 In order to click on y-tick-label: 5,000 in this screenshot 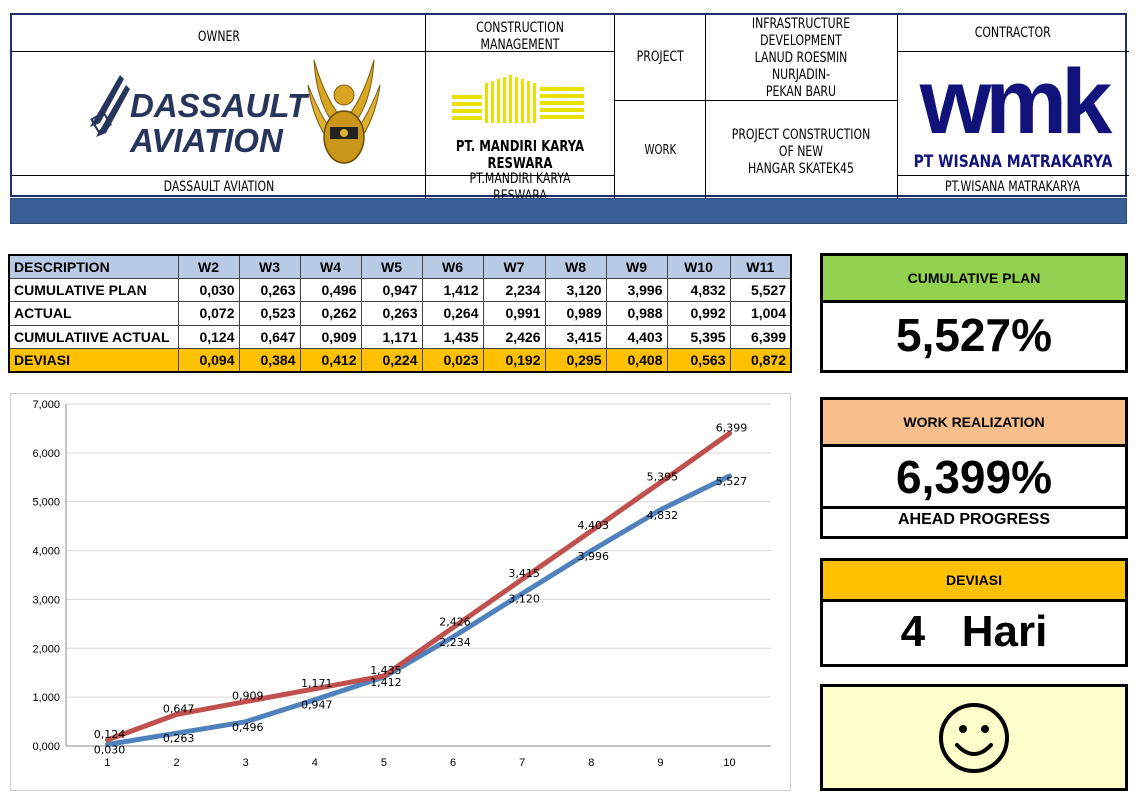, I will do `click(46, 503)`.